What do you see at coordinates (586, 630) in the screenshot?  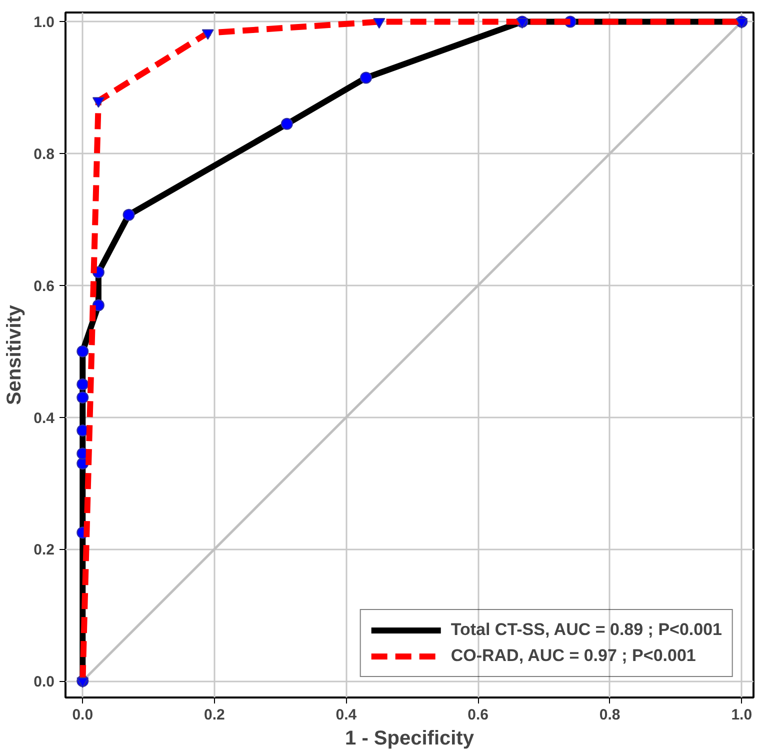 I see `legend-label: Total CT-SS, AUC = 0.89 ; P<0.001` at bounding box center [586, 630].